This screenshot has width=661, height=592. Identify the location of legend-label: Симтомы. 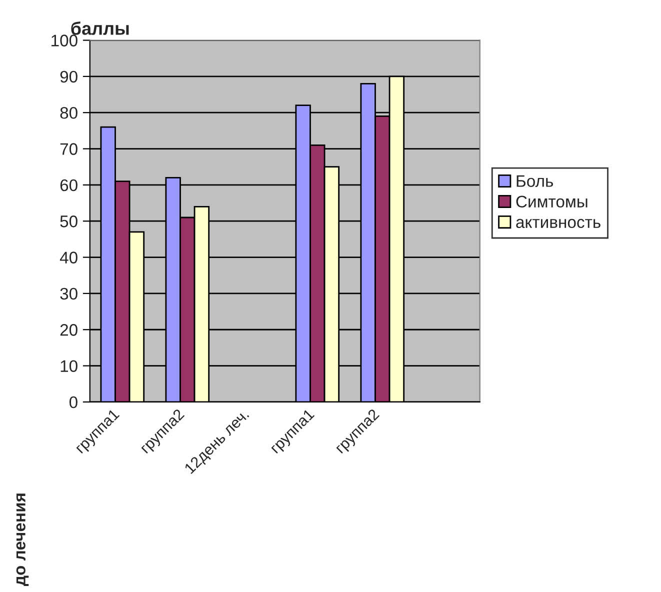
(552, 202).